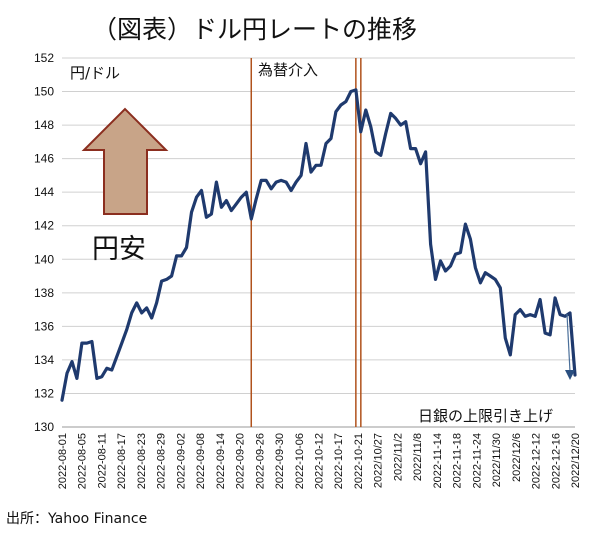  What do you see at coordinates (320, 461) in the screenshot?
I see `x-tick-label: 2022-10-12` at bounding box center [320, 461].